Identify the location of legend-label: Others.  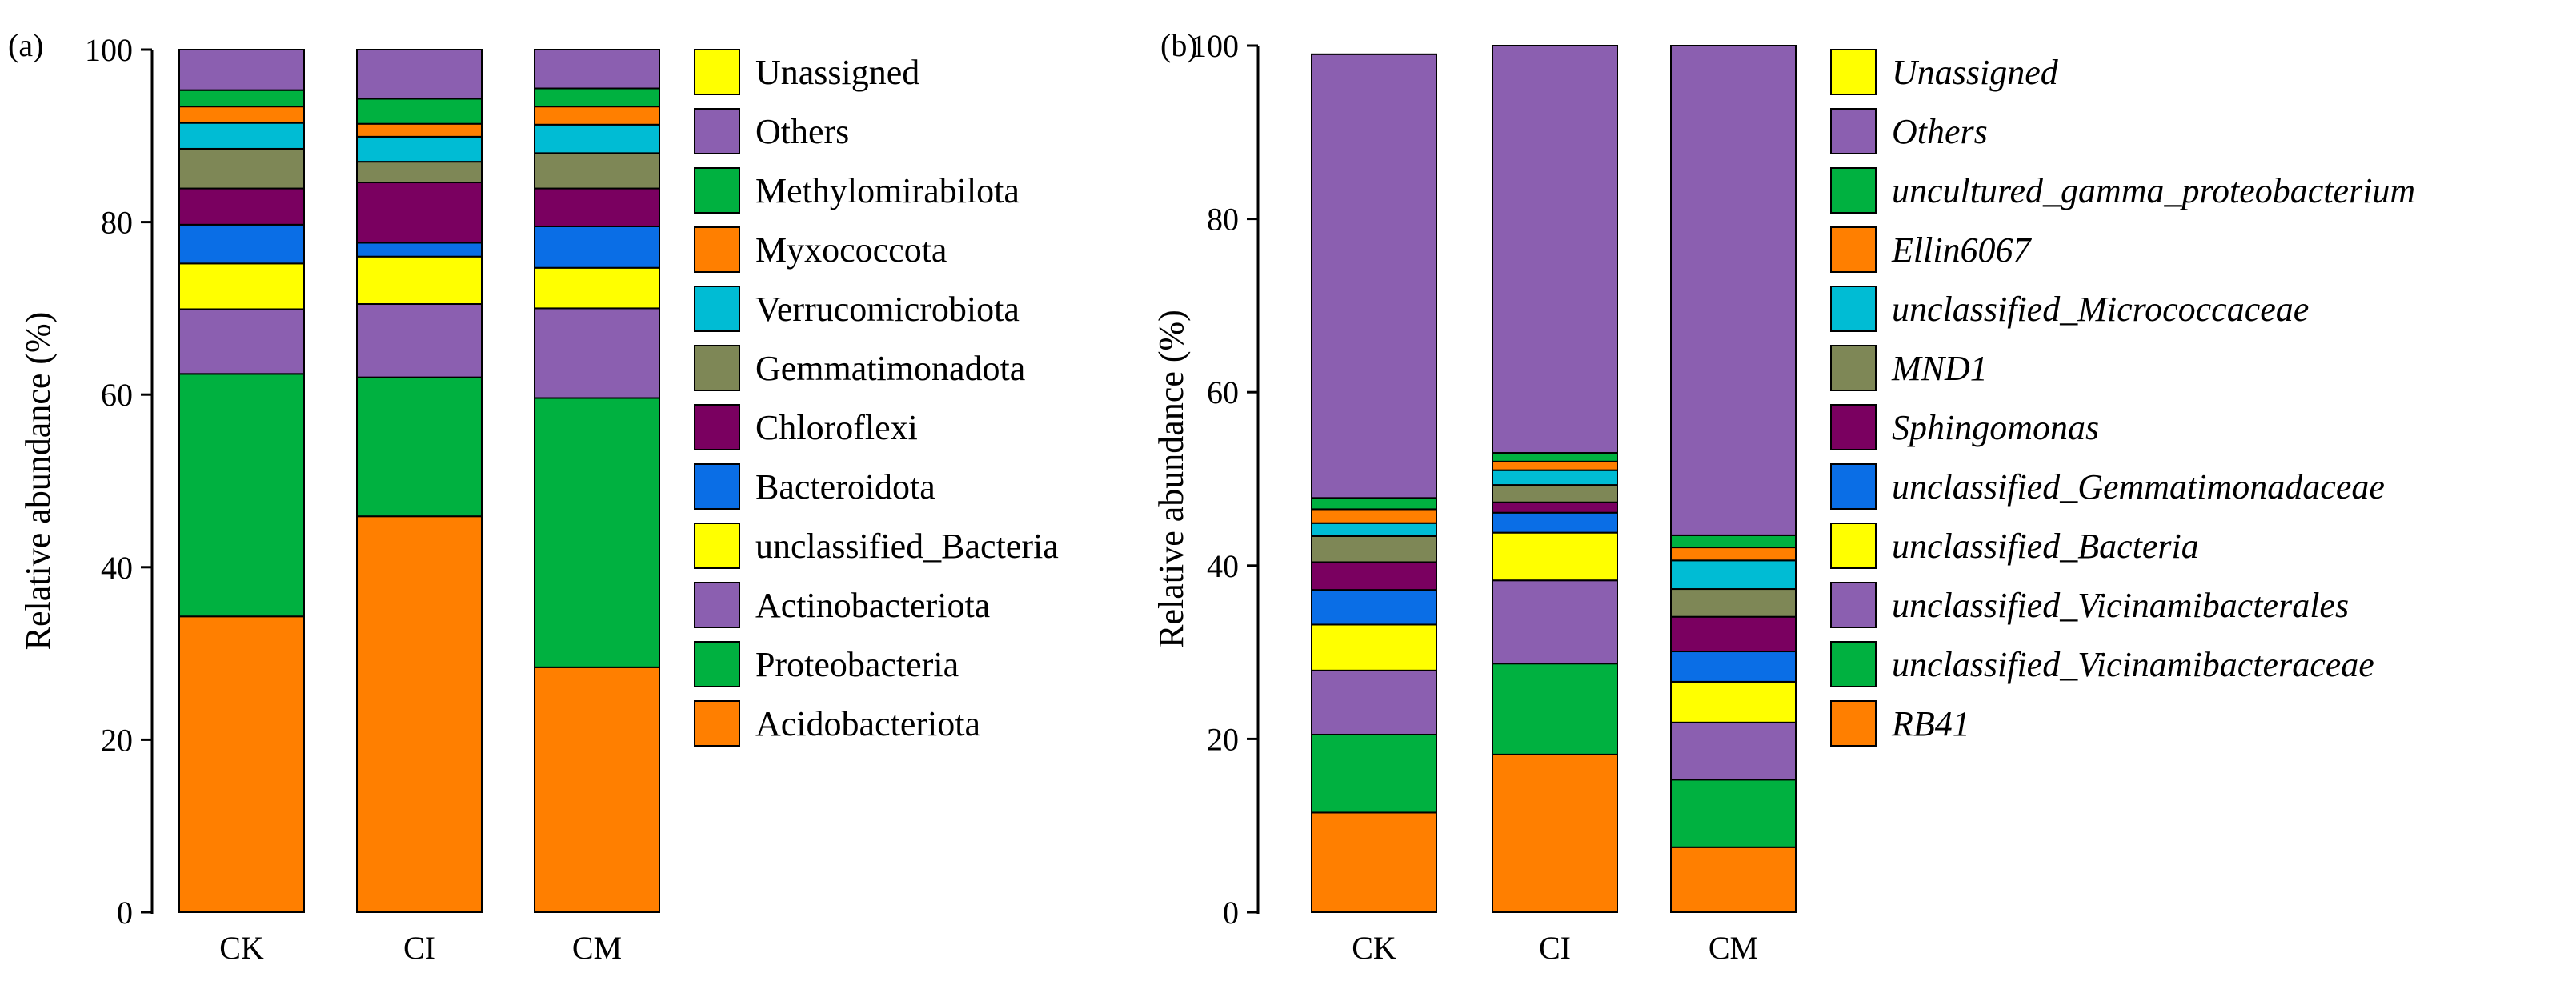
(802, 131).